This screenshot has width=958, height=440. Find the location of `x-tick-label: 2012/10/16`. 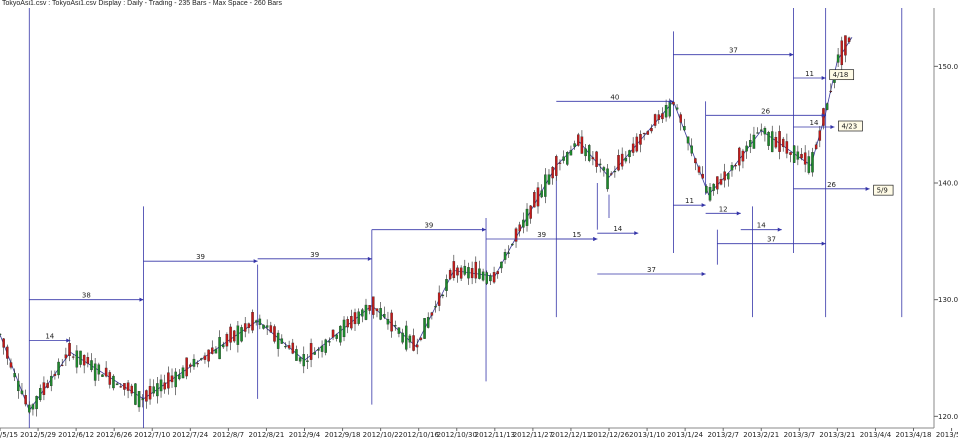

x-tick-label: 2012/10/16 is located at coordinates (419, 435).